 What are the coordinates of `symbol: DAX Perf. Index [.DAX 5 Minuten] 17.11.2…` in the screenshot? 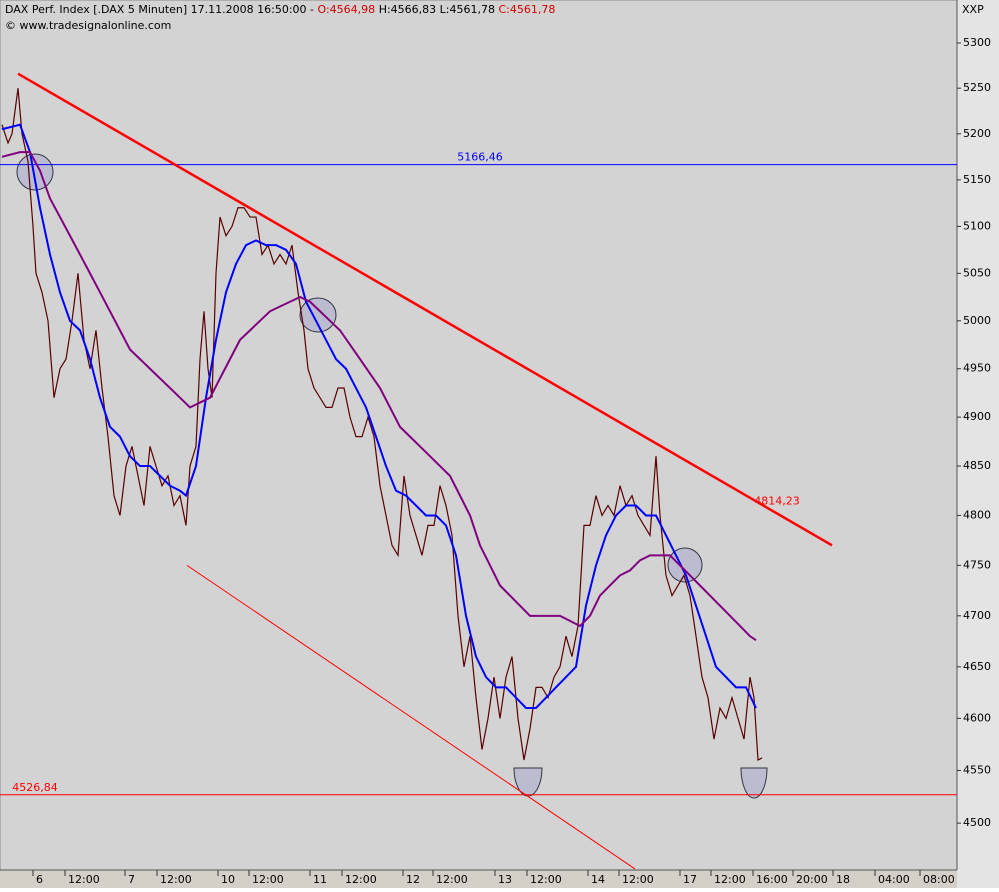 It's located at (159, 9).